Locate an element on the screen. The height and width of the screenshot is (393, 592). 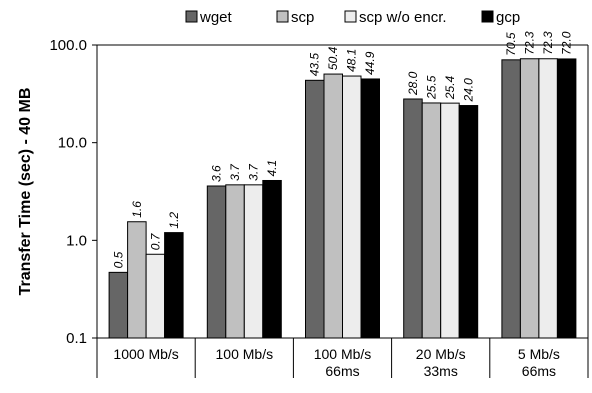
y-tick-label: 10.0 is located at coordinates (72, 143).